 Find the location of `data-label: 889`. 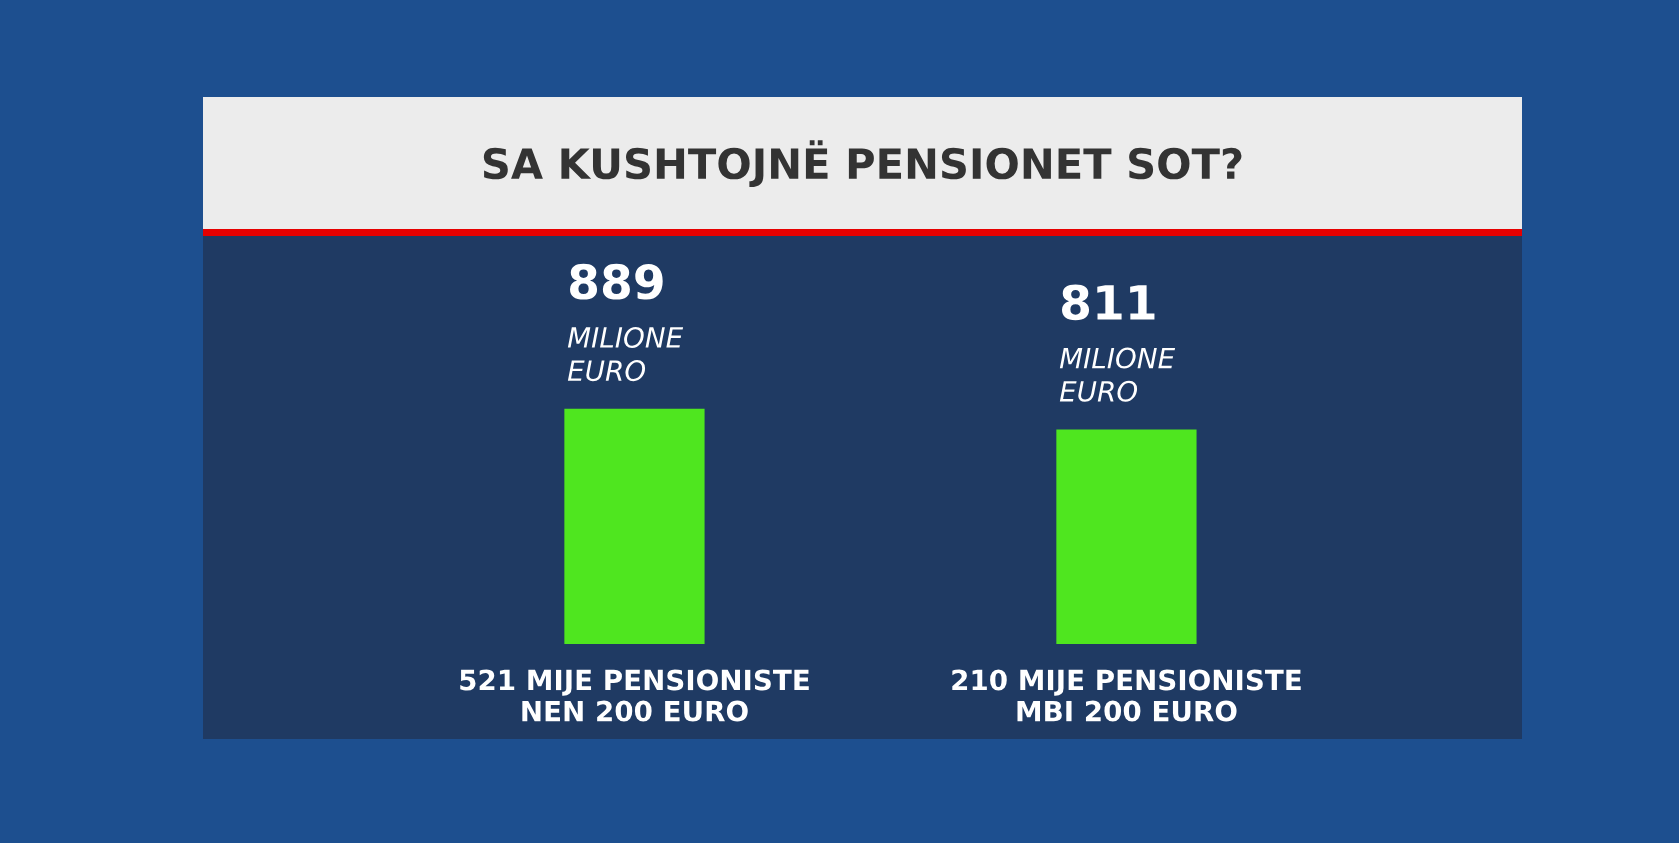

data-label: 889 is located at coordinates (616, 281).